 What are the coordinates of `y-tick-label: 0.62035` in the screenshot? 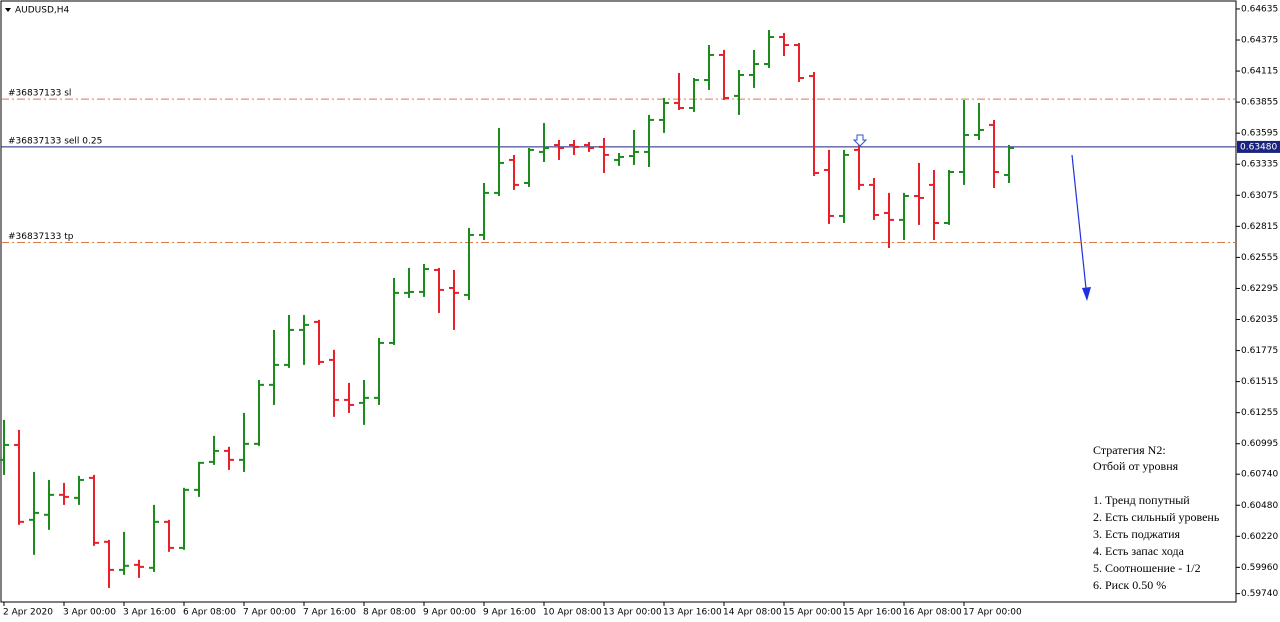 It's located at (1259, 320).